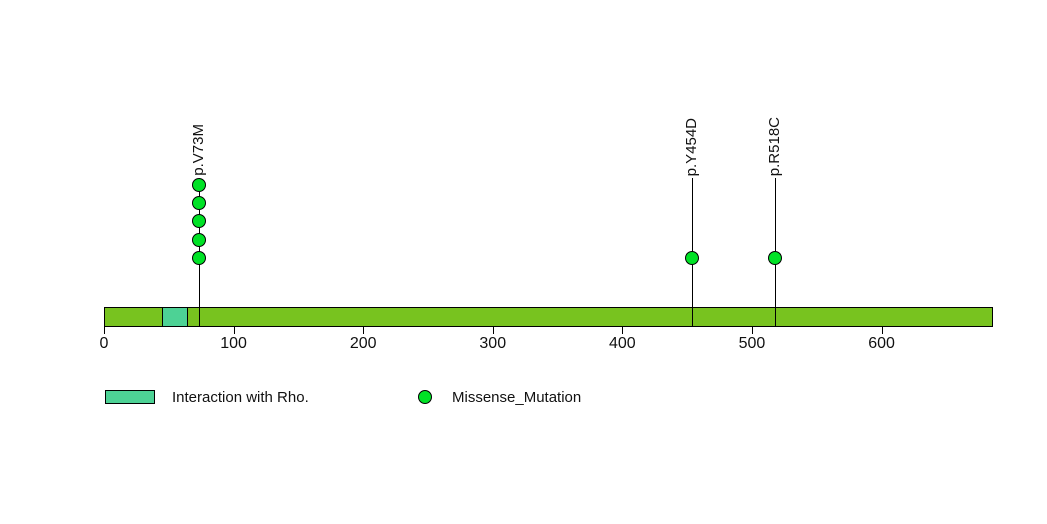 The width and height of the screenshot is (1047, 524). I want to click on domain-swatch, so click(130, 397).